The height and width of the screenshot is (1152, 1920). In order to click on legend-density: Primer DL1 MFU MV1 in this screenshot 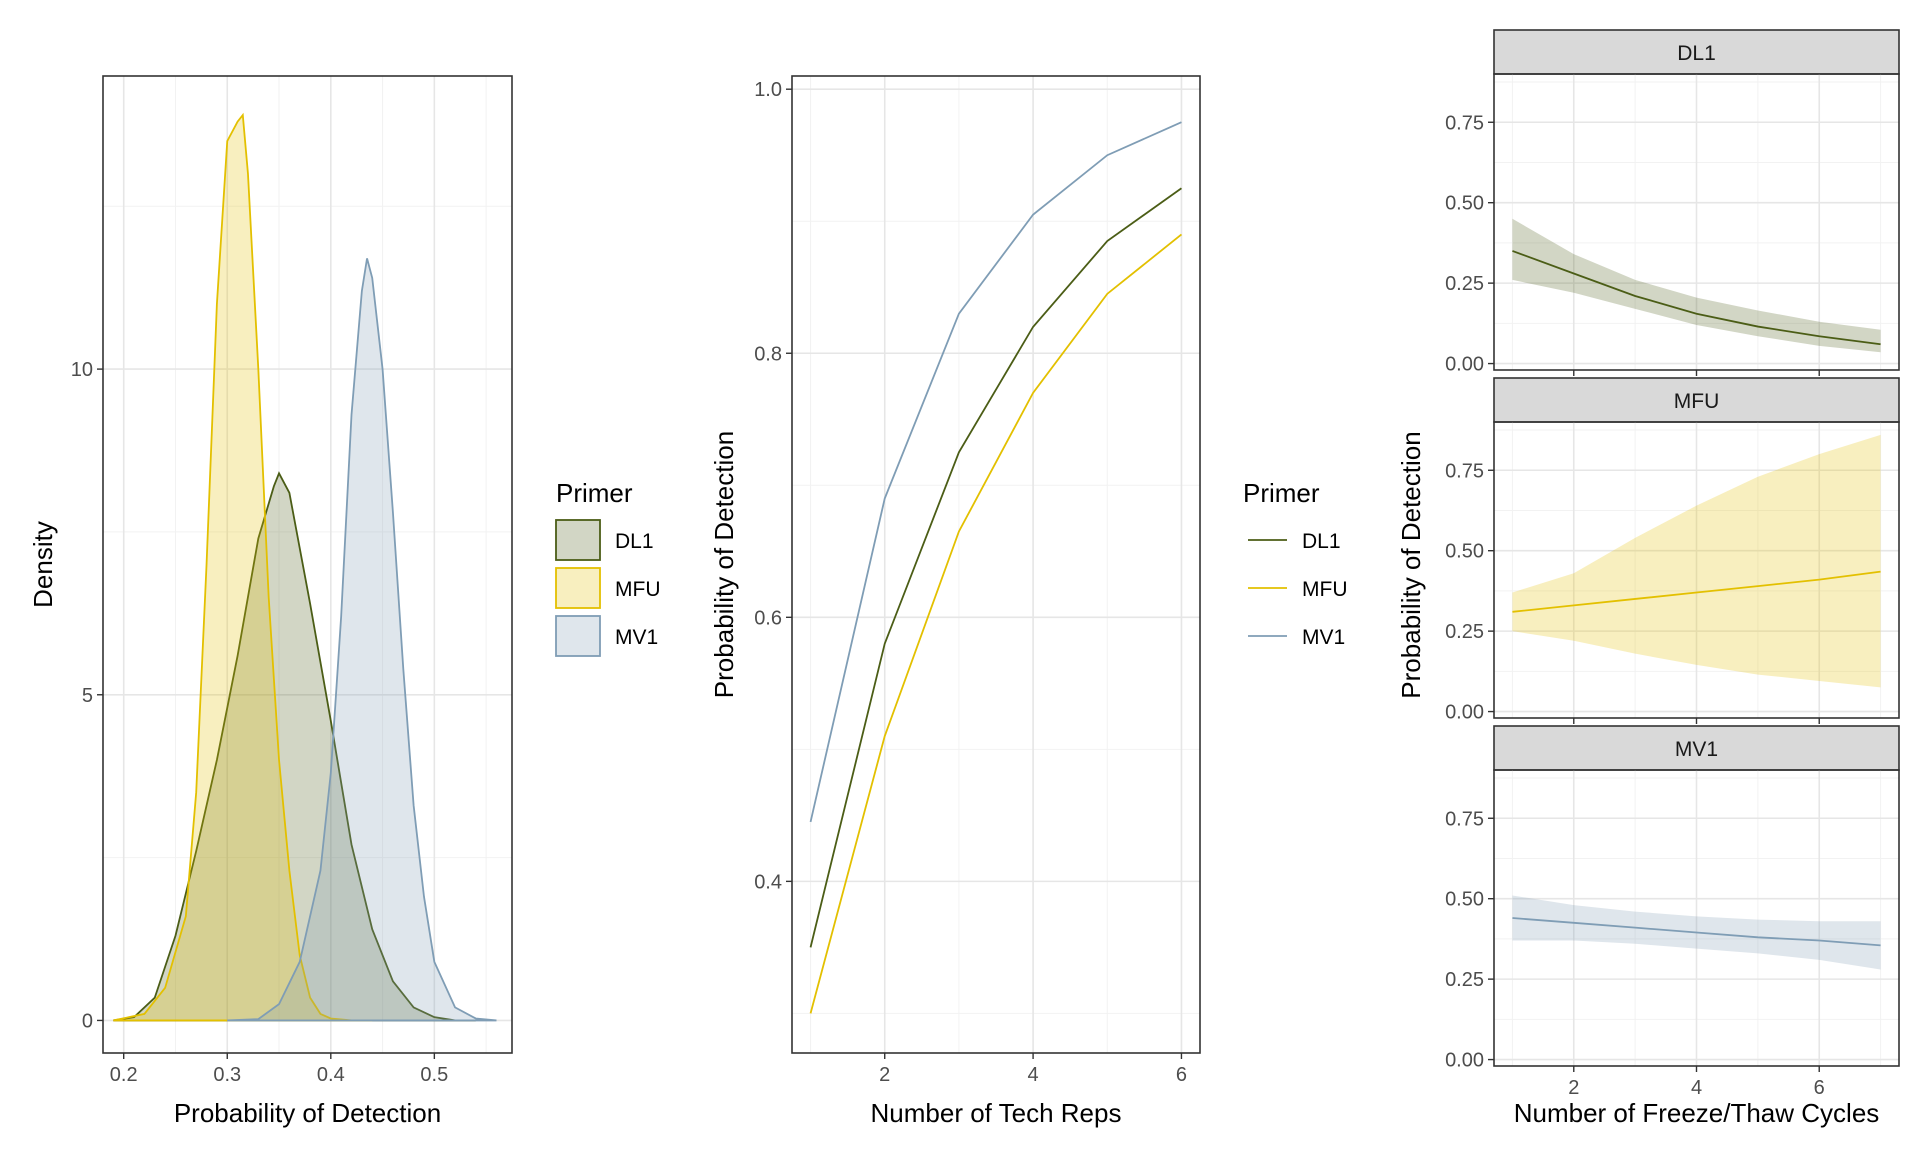, I will do `click(608, 567)`.